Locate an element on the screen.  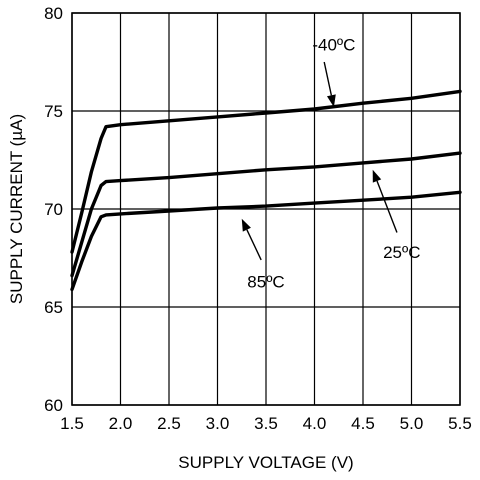
x-tick-labels: 1.5 2.0 2.5 3.0 3.5 4.0 4.5 5.0 5.5 is located at coordinates (266, 423).